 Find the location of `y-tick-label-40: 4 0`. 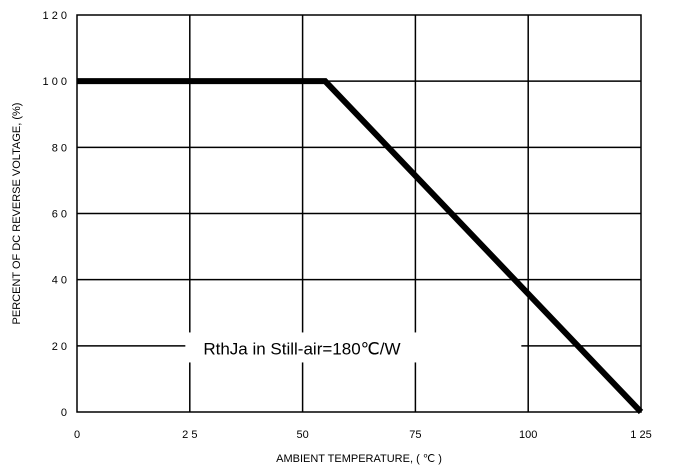

y-tick-label-40: 4 0 is located at coordinates (59, 281).